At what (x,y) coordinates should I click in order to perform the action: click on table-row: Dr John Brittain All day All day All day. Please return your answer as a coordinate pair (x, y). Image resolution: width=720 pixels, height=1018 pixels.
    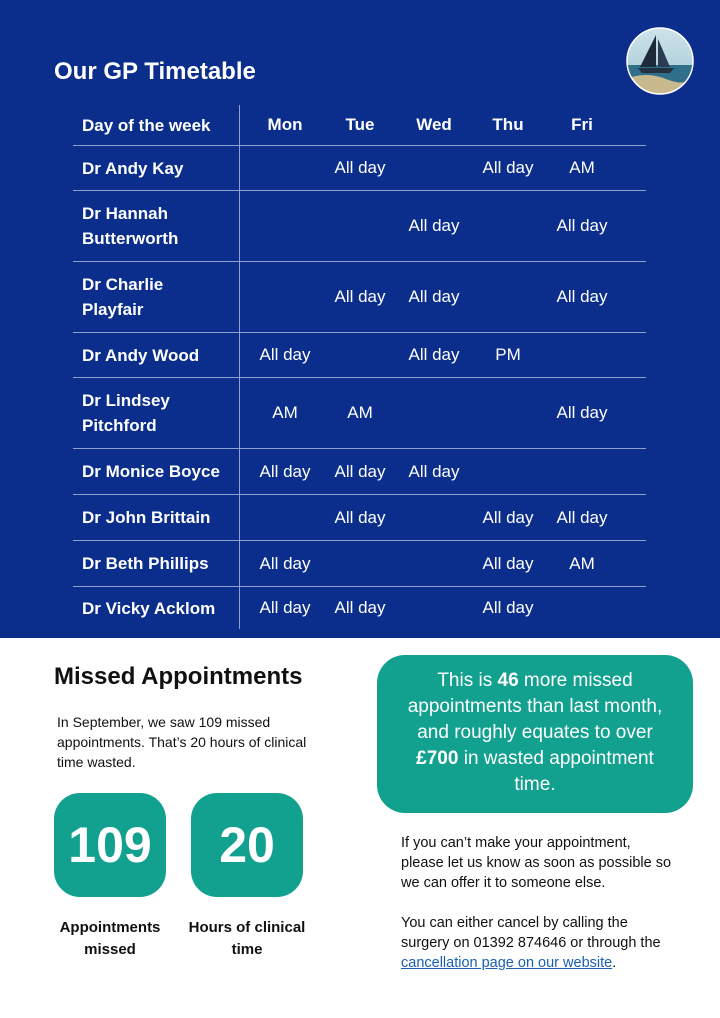
    Looking at the image, I should click on (359, 518).